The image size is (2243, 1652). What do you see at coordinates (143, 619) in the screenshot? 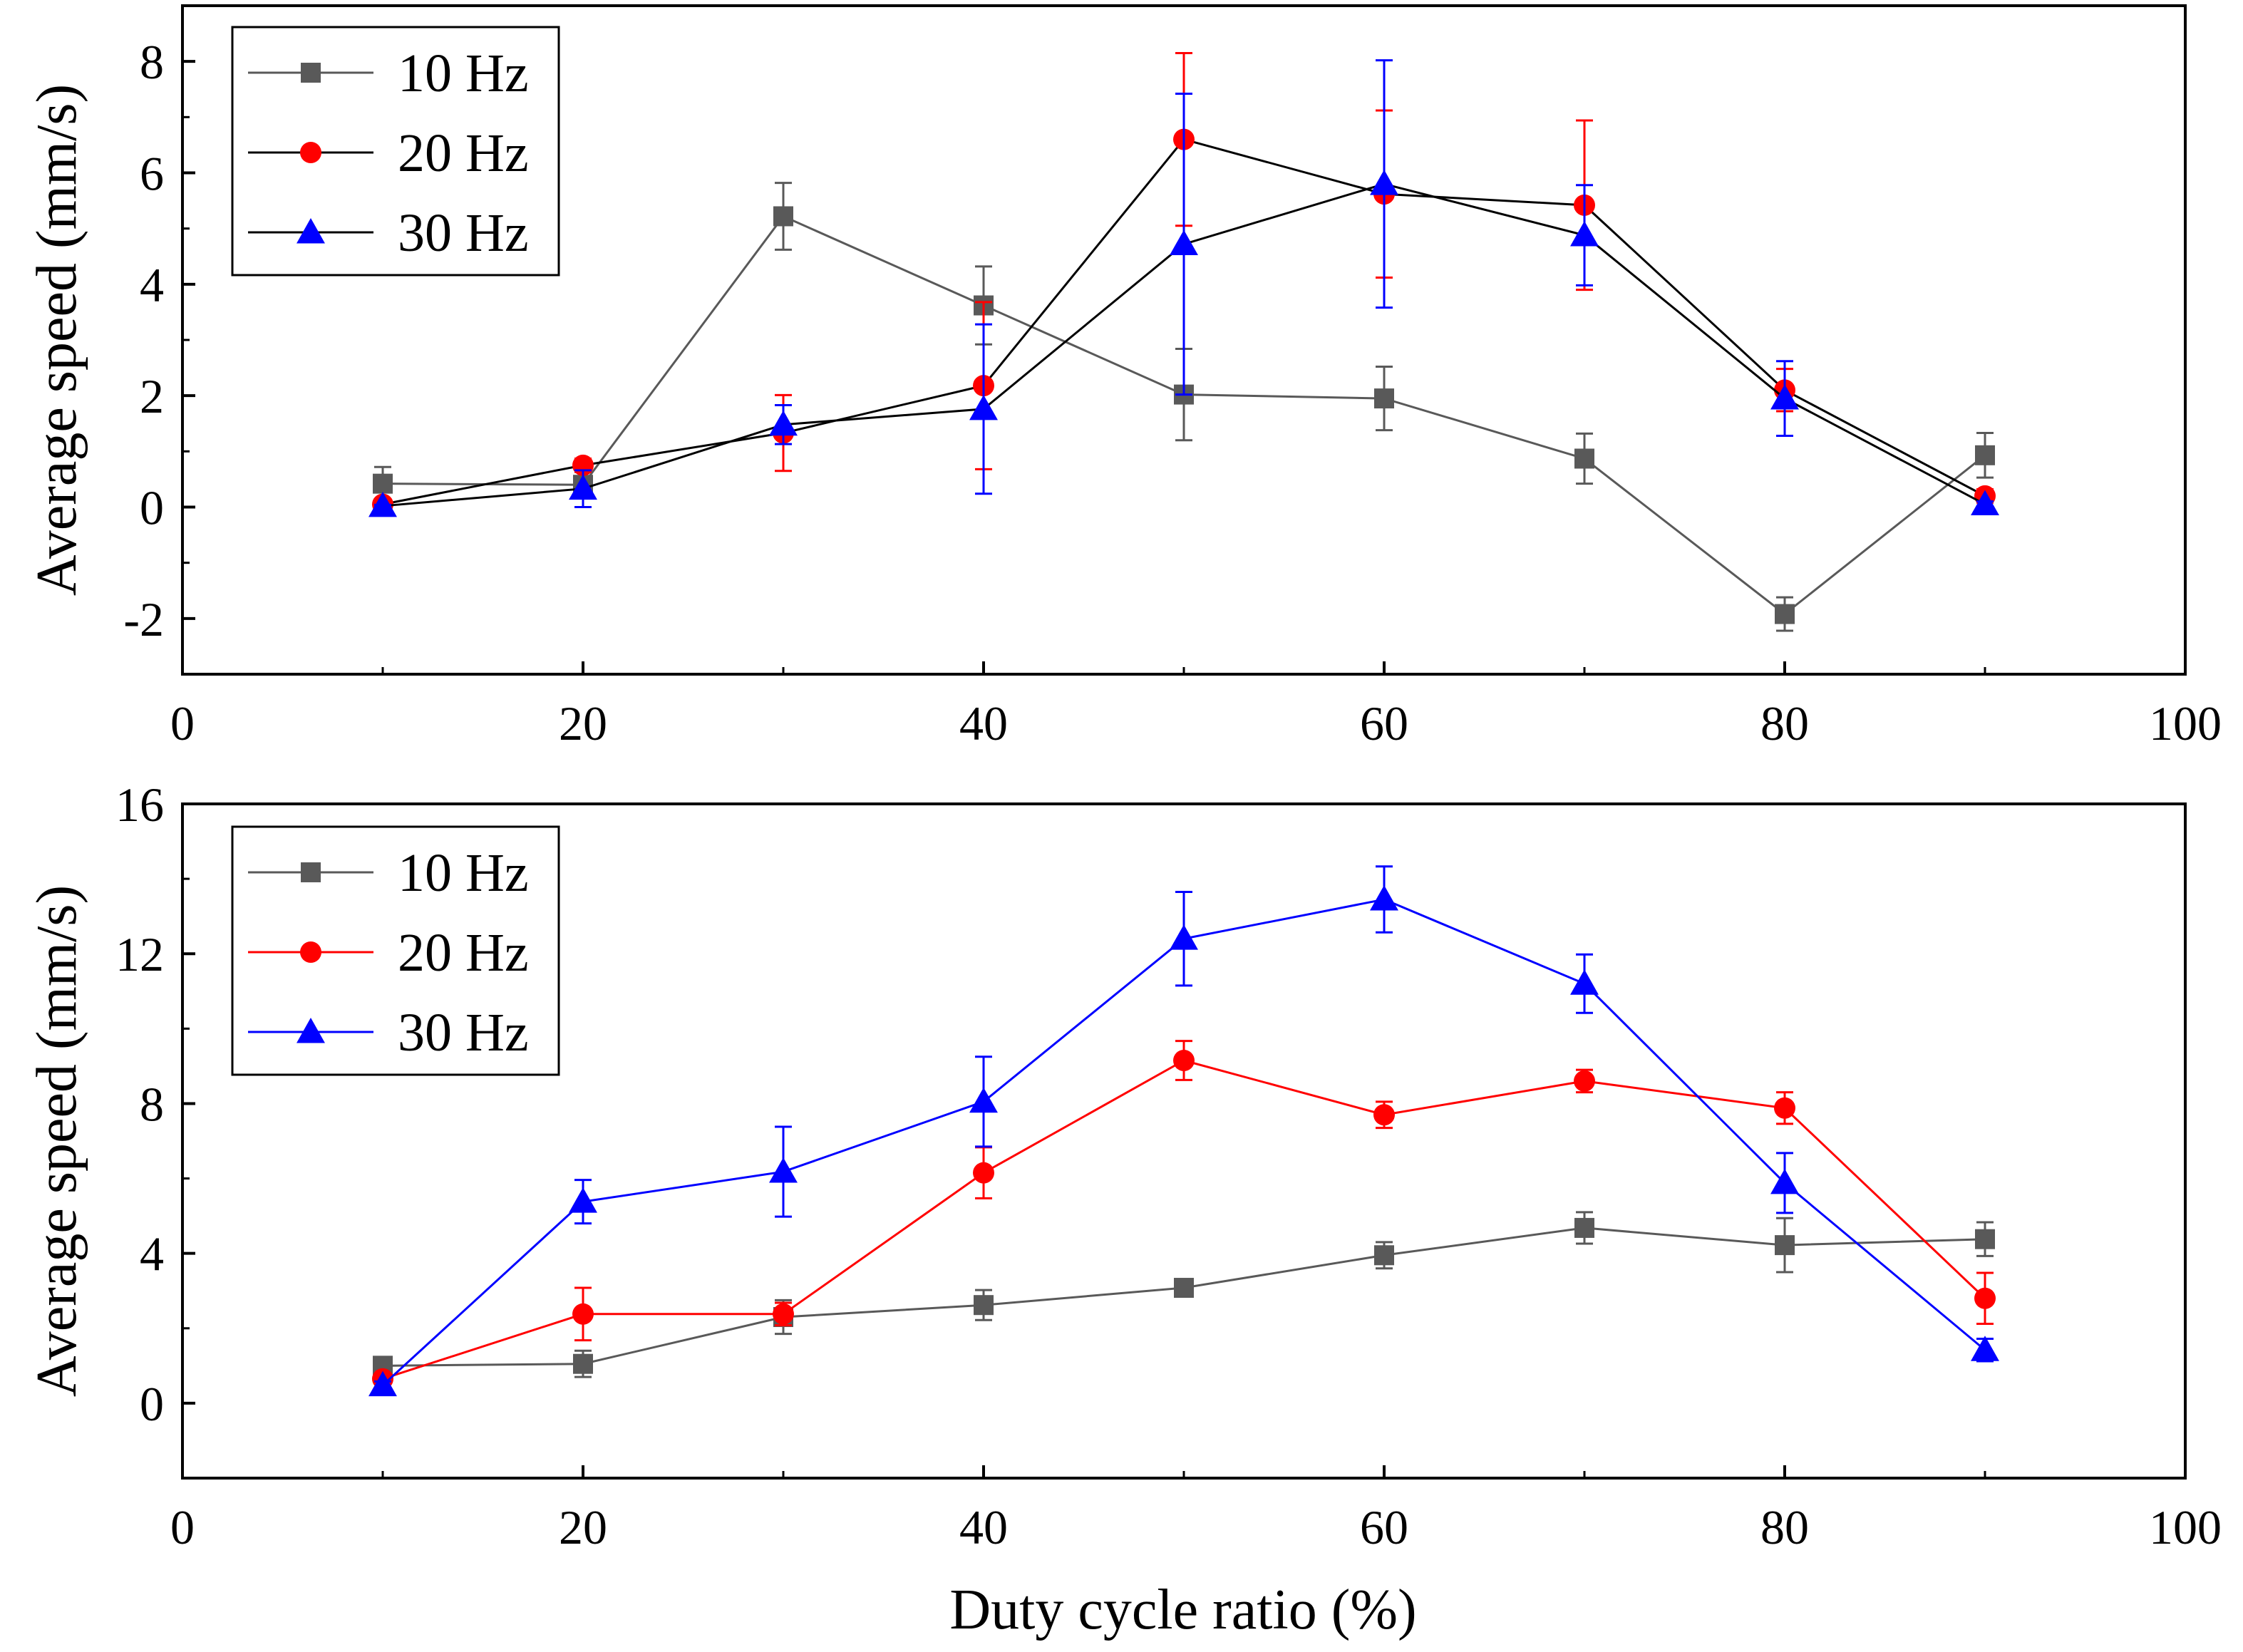
I see `y-tick-label: -2` at bounding box center [143, 619].